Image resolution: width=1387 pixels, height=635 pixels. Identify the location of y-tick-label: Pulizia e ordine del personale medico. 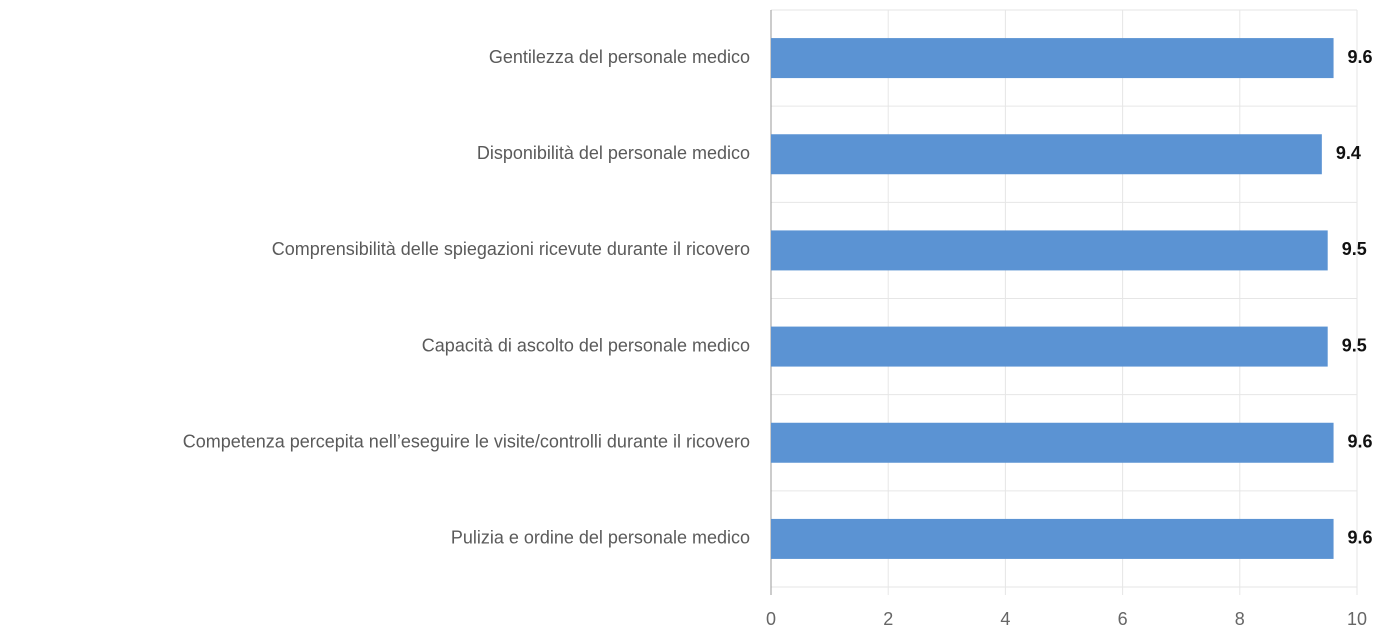
(600, 538).